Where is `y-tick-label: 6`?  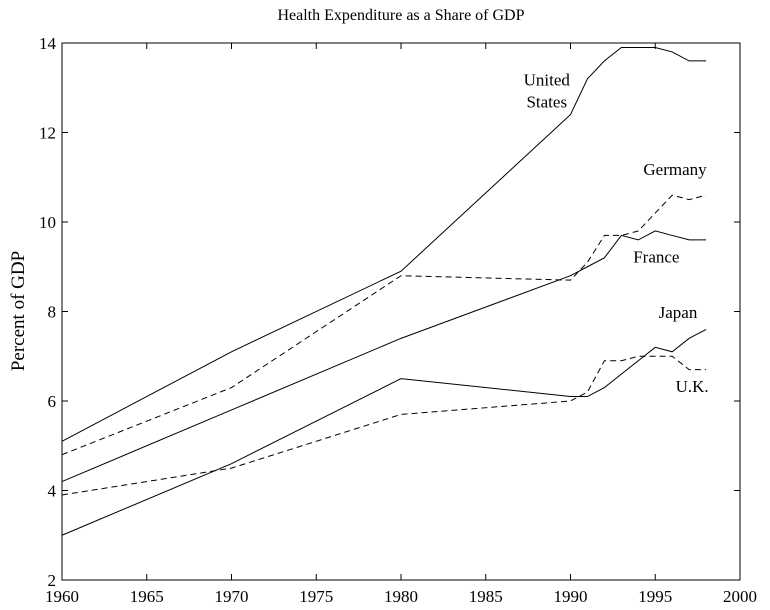
y-tick-label: 6 is located at coordinates (52, 401).